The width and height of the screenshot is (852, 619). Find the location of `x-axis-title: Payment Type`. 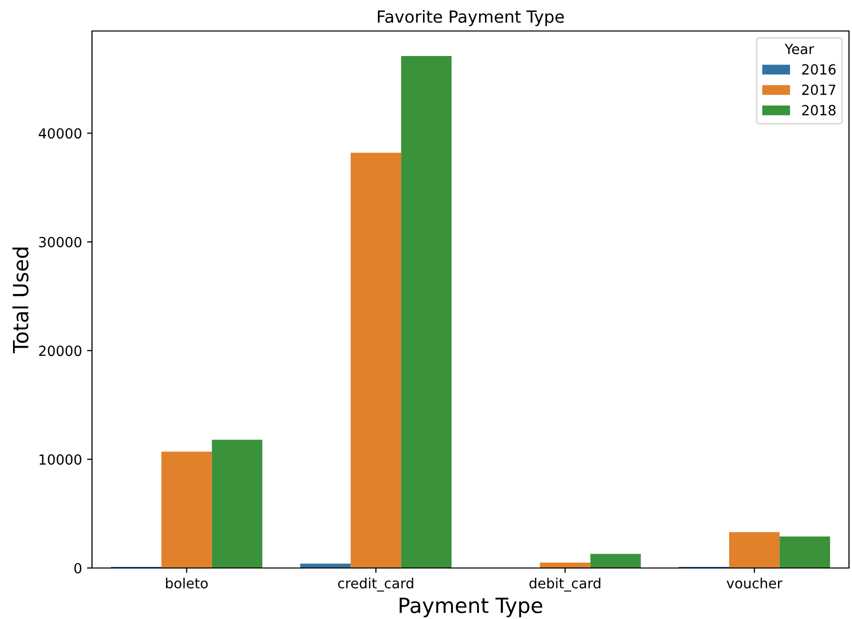

x-axis-title: Payment Type is located at coordinates (471, 608).